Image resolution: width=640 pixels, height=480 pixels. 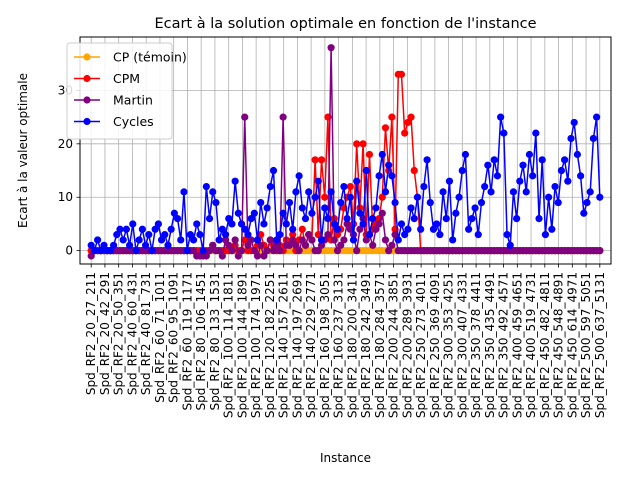 What do you see at coordinates (256, 345) in the screenshot?
I see `x-tick-label: Spd_RF2_100_174_1971` at bounding box center [256, 345].